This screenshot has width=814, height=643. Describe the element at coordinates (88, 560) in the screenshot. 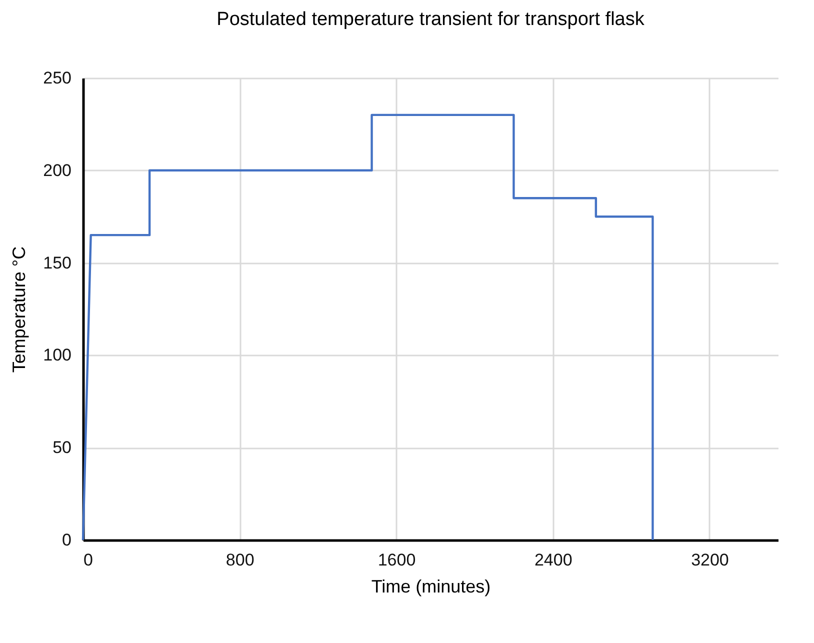

I see `x-tick-label: 0` at that location.